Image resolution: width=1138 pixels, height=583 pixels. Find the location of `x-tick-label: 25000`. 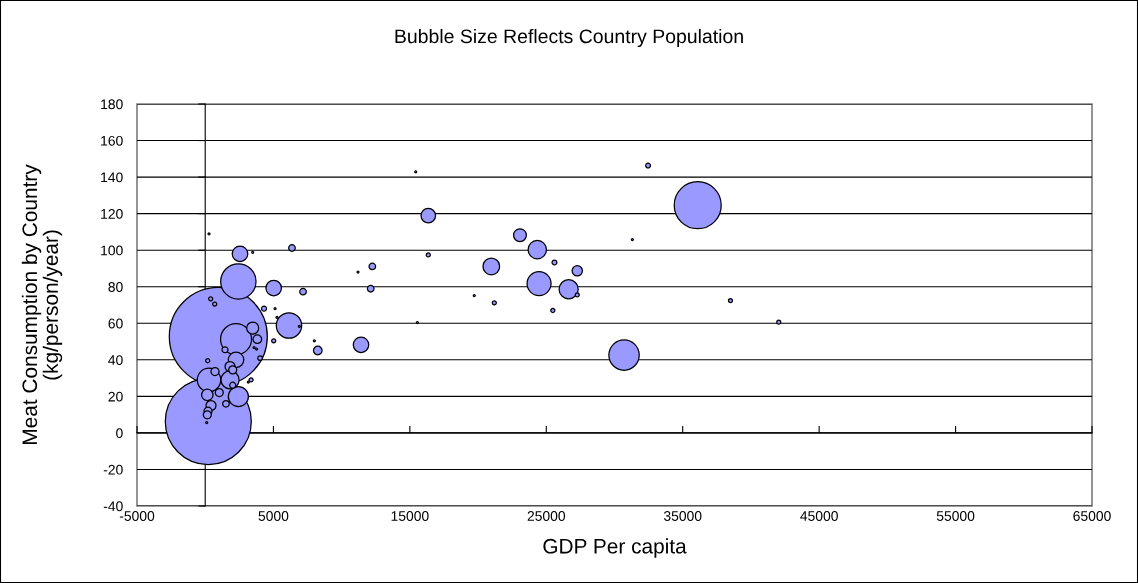

x-tick-label: 25000 is located at coordinates (546, 516).